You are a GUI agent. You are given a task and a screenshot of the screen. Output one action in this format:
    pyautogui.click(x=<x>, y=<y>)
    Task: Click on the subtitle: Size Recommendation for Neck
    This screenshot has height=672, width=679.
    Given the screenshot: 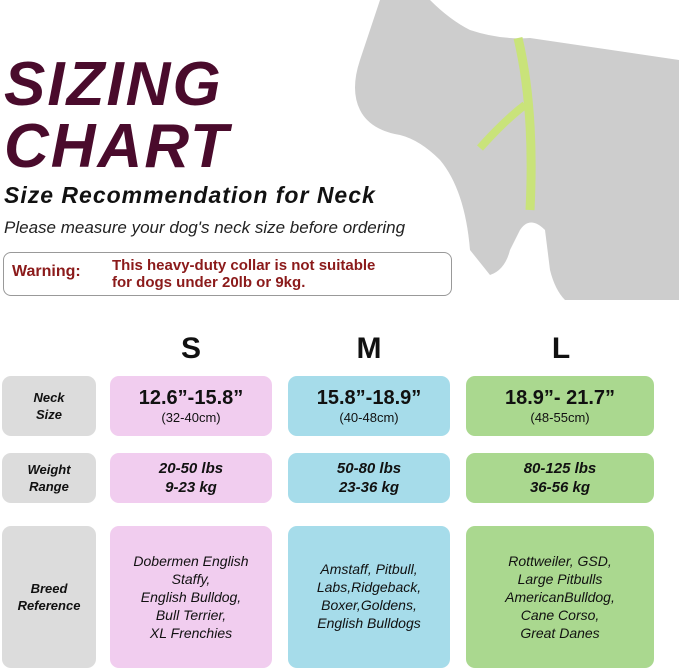 What is the action you would take?
    pyautogui.click(x=190, y=195)
    